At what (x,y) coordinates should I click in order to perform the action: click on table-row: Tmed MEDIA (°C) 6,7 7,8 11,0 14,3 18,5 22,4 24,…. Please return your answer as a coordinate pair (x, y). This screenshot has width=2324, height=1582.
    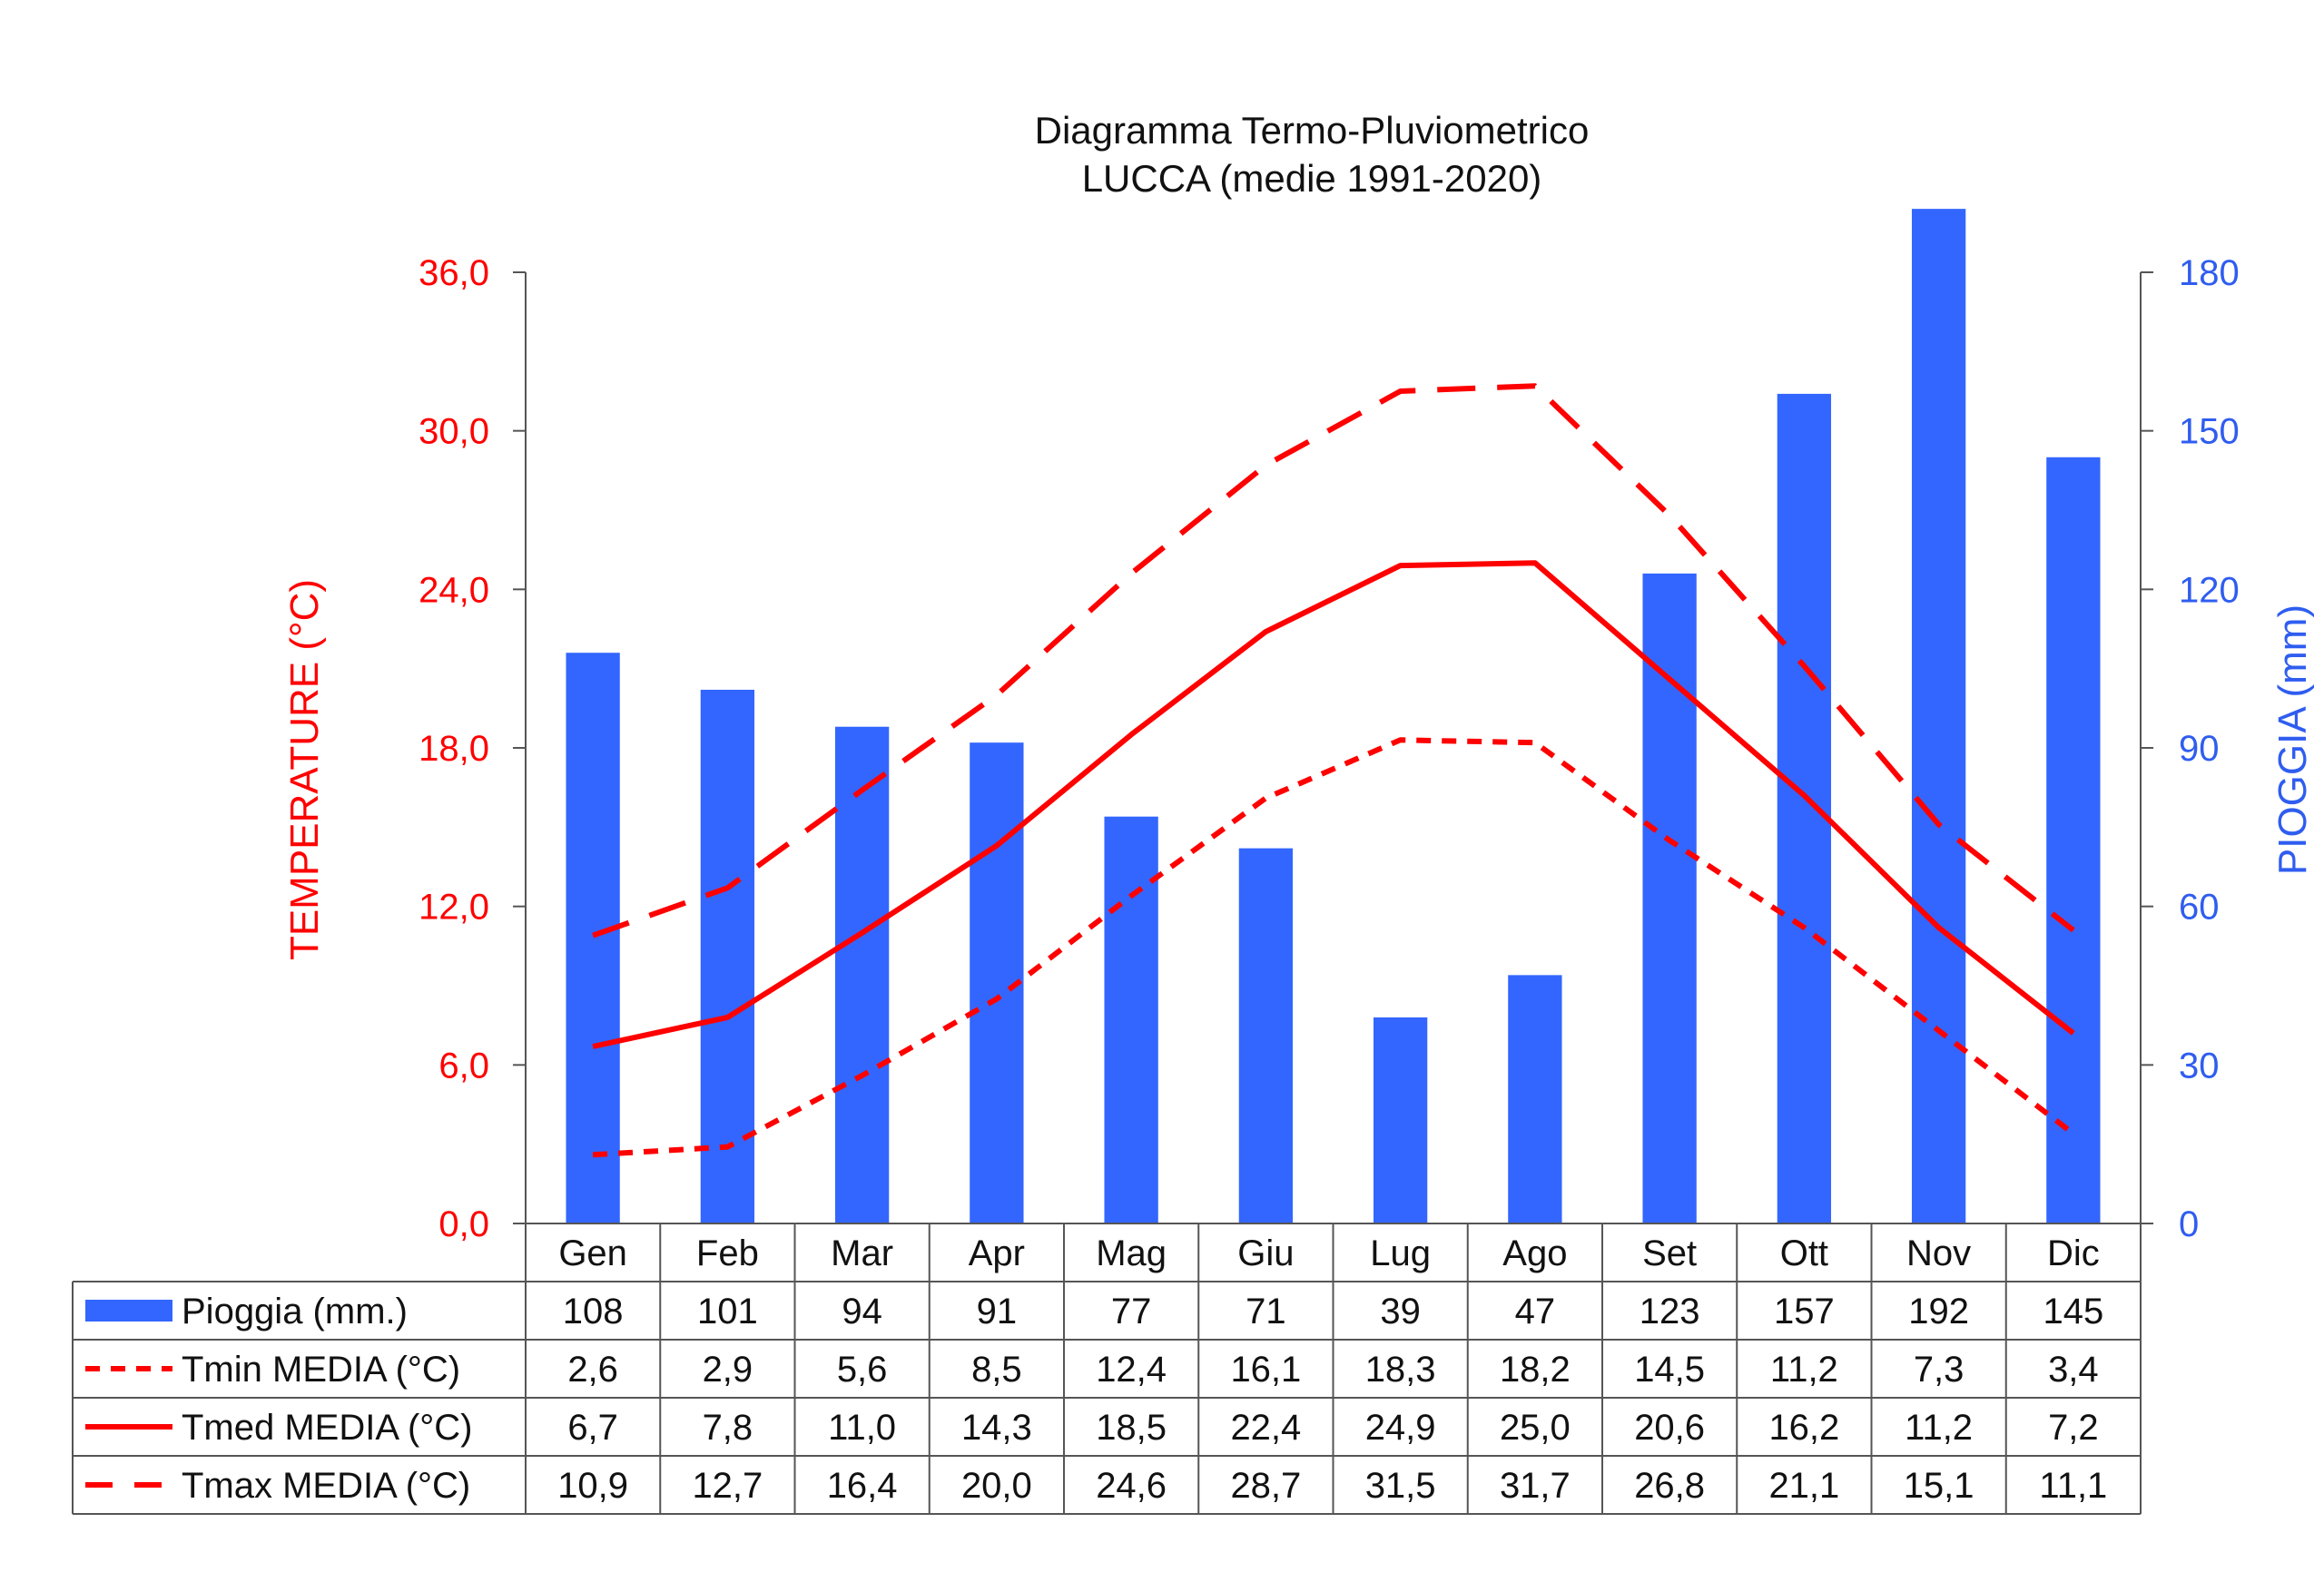
    Looking at the image, I should click on (1092, 1428).